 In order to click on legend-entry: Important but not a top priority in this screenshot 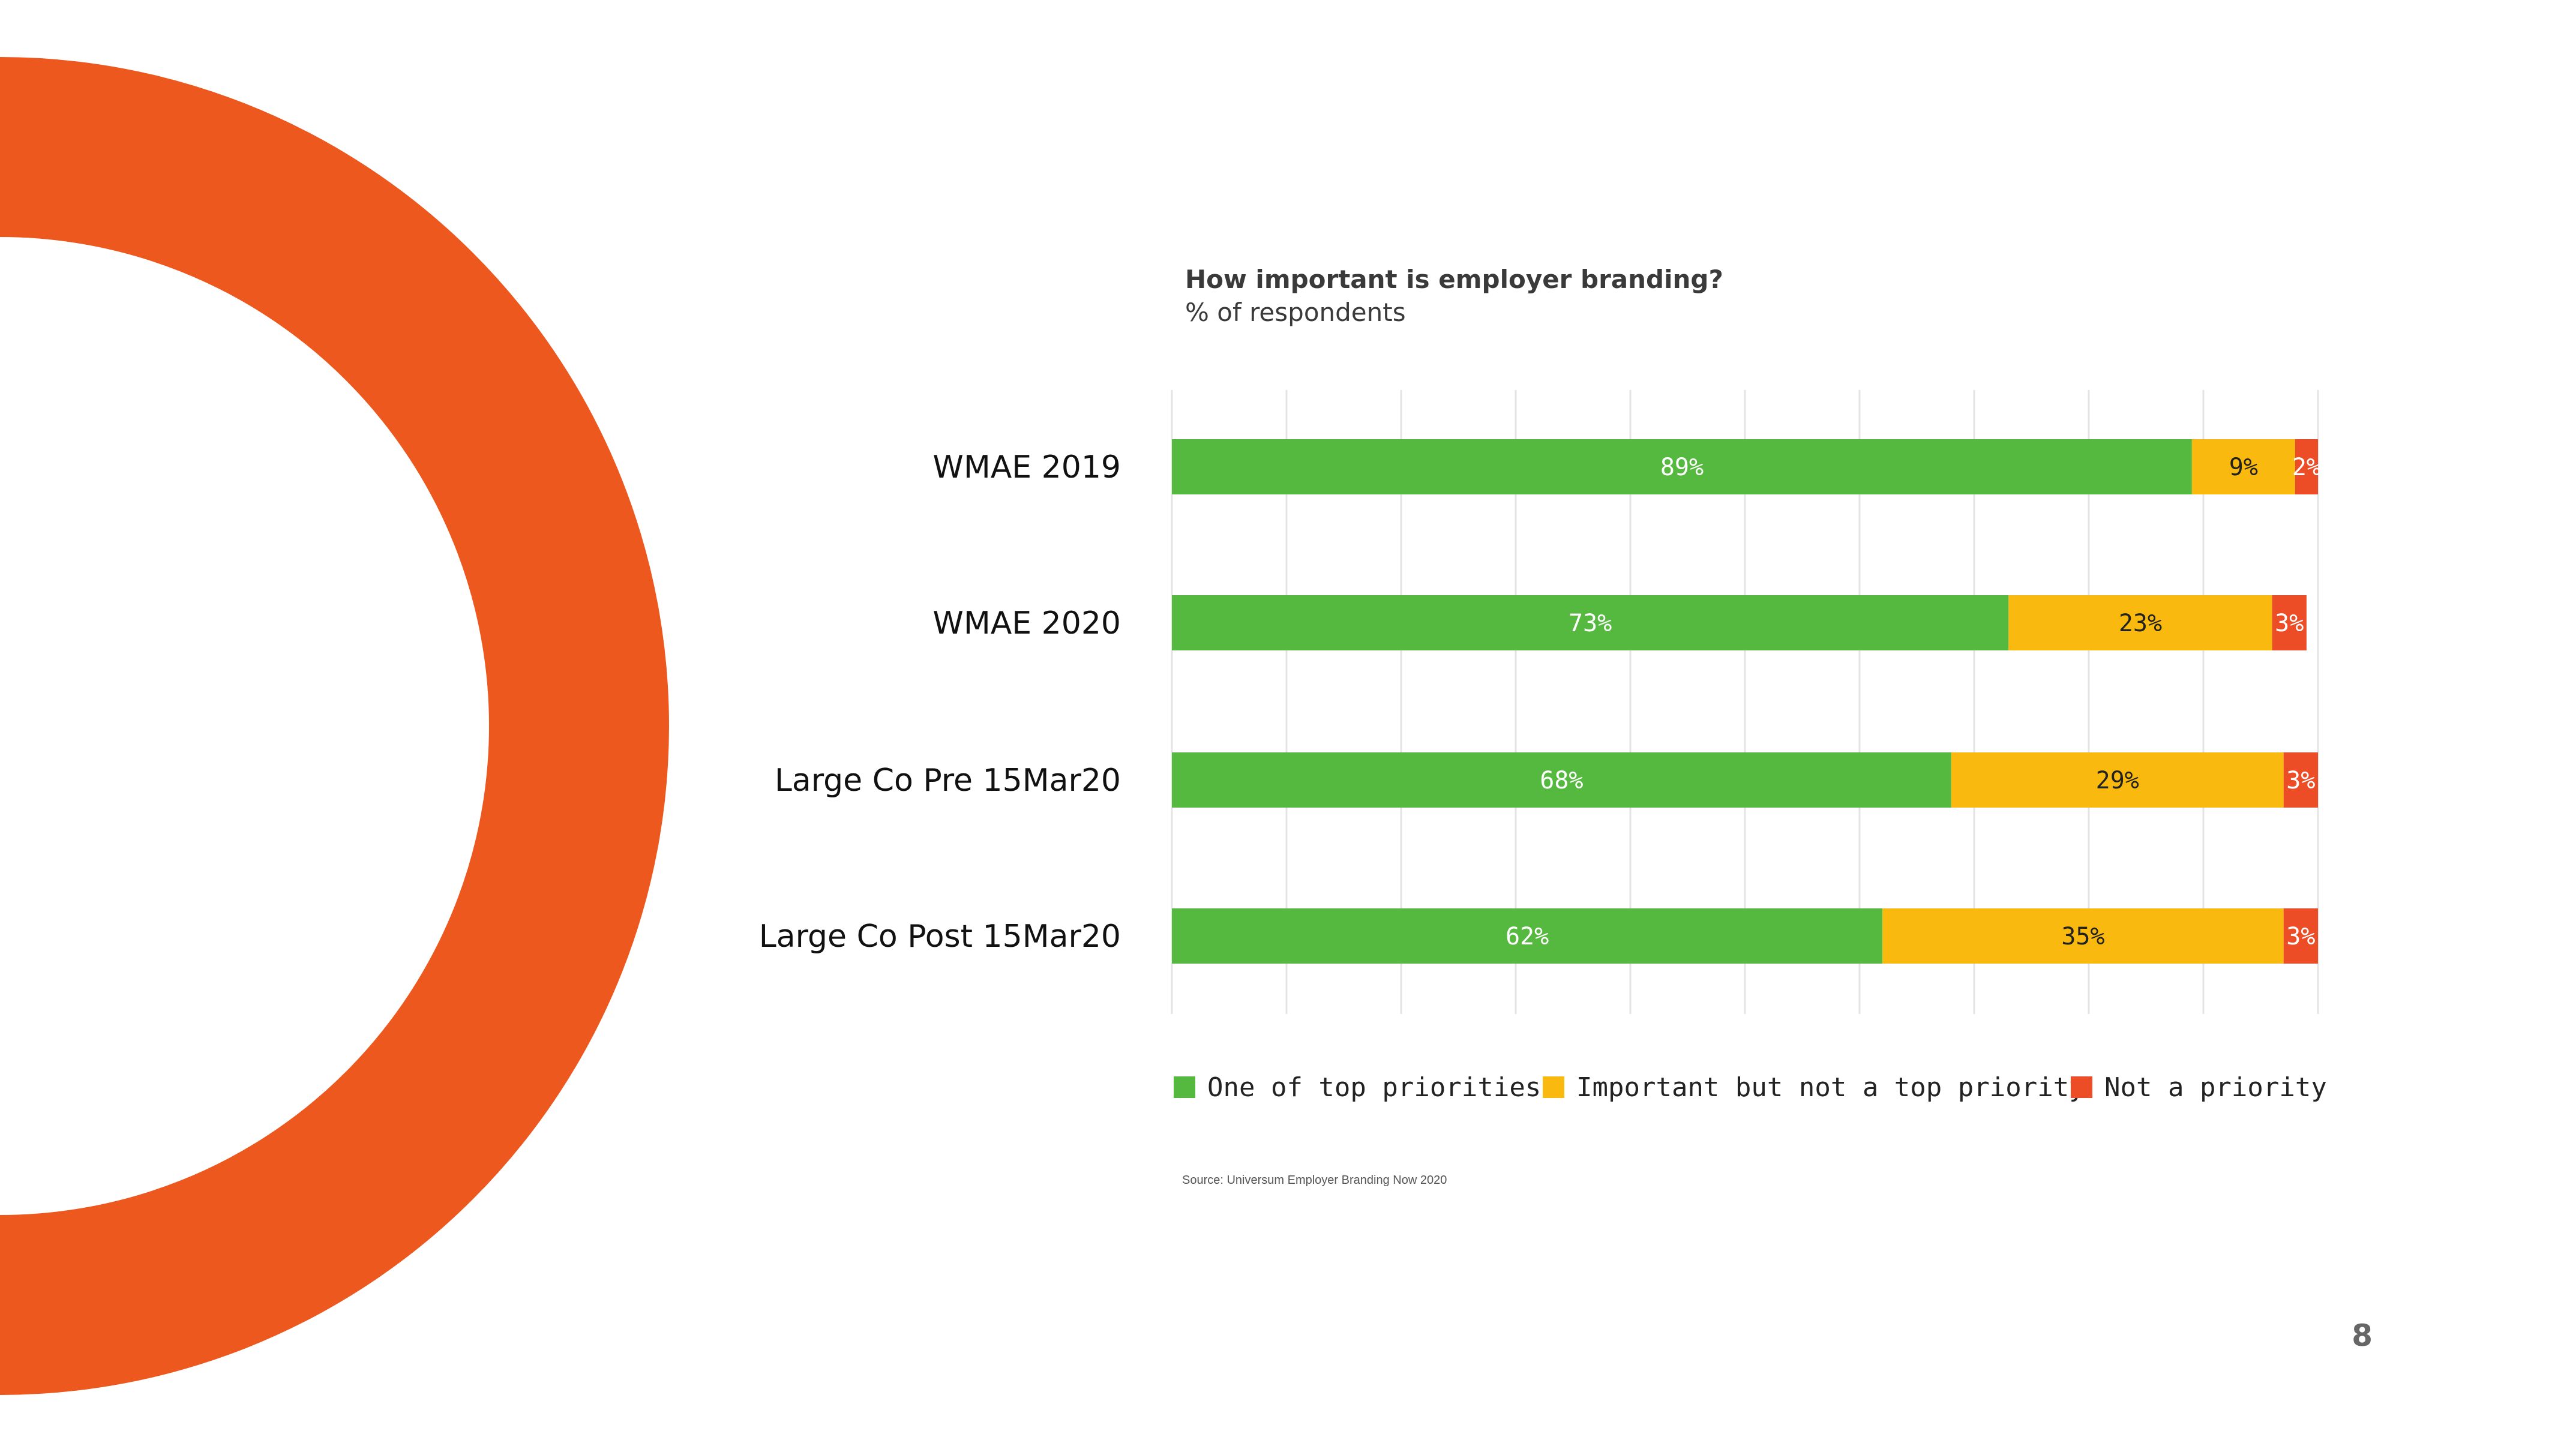, I will do `click(1830, 1087)`.